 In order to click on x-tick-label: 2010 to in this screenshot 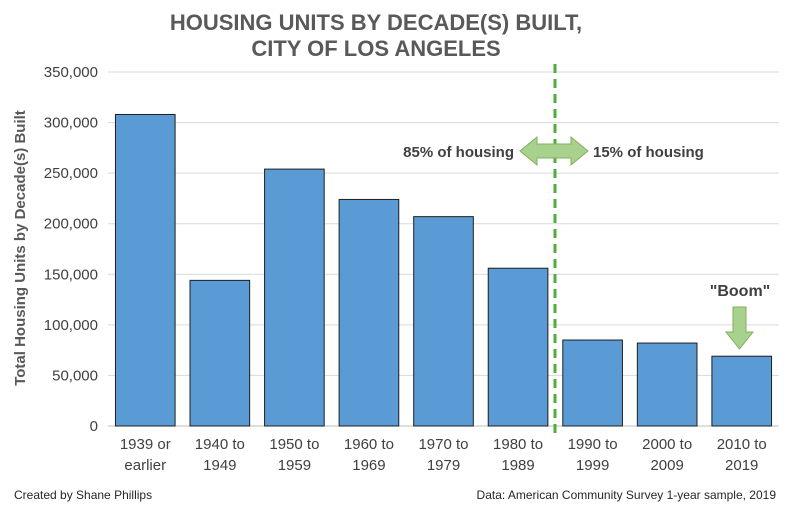, I will do `click(742, 444)`.